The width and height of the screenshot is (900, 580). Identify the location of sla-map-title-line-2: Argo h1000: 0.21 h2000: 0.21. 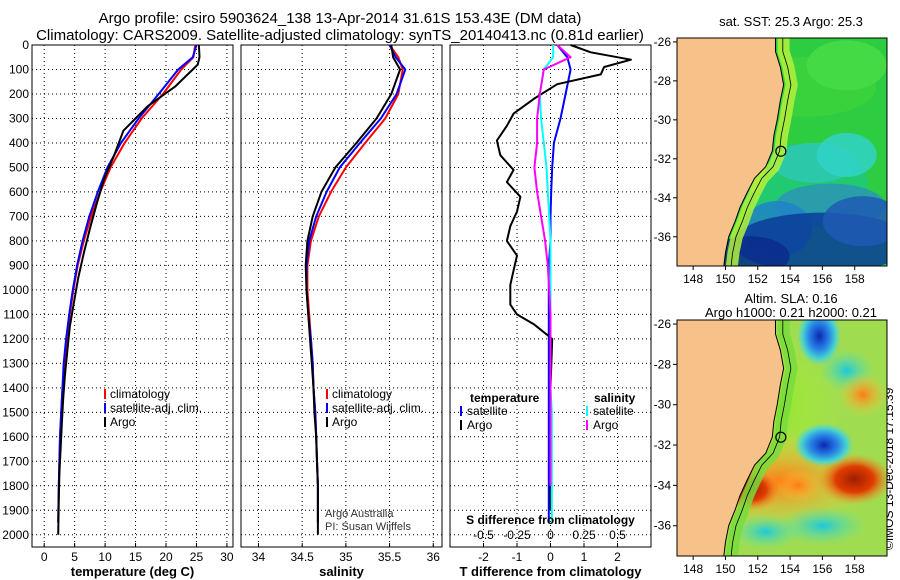
(791, 312).